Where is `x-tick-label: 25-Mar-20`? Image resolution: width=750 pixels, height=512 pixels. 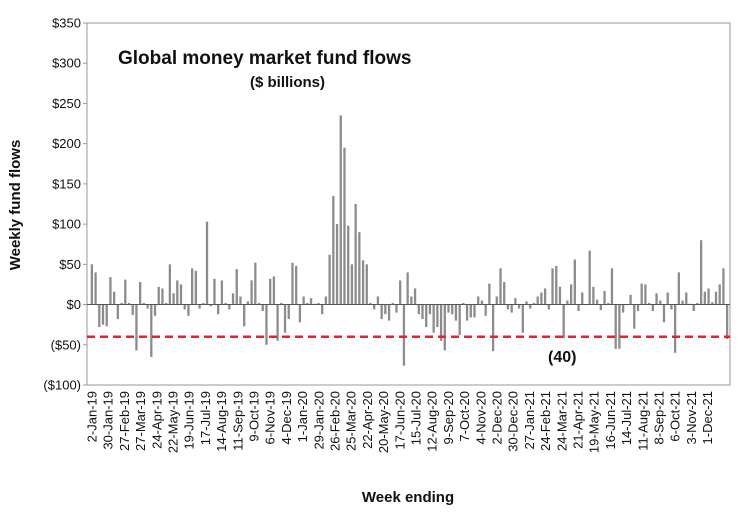
x-tick-label: 25-Mar-20 is located at coordinates (351, 421).